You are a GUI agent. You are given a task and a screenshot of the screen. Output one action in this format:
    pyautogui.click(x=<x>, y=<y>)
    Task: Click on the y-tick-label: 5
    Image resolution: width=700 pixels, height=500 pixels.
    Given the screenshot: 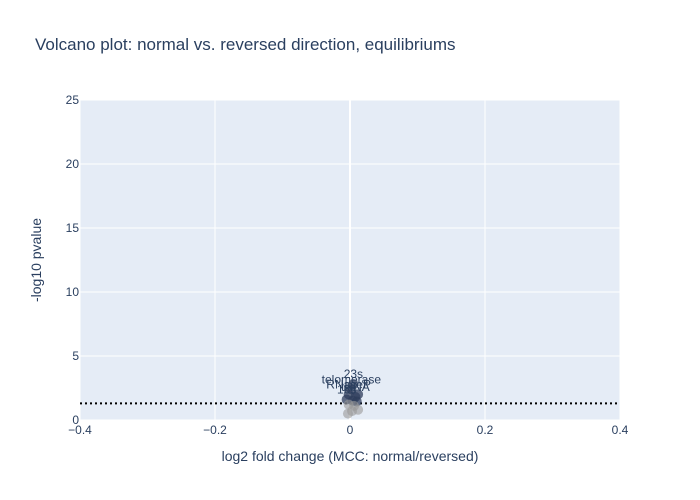 What is the action you would take?
    pyautogui.click(x=75, y=356)
    